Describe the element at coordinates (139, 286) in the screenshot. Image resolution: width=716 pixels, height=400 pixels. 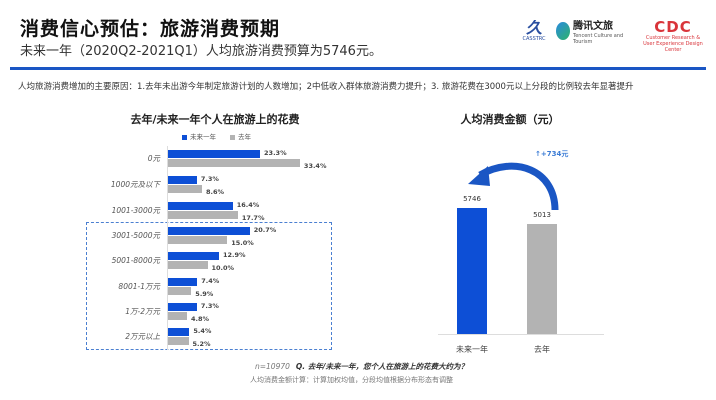
I see `category-label: 8001-1万元` at that location.